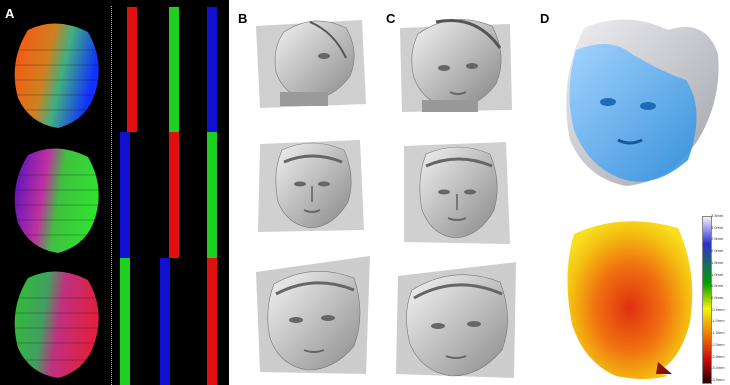  What do you see at coordinates (718, 379) in the screenshot?
I see `colorbar-tick-label: -3.5mm` at bounding box center [718, 379].